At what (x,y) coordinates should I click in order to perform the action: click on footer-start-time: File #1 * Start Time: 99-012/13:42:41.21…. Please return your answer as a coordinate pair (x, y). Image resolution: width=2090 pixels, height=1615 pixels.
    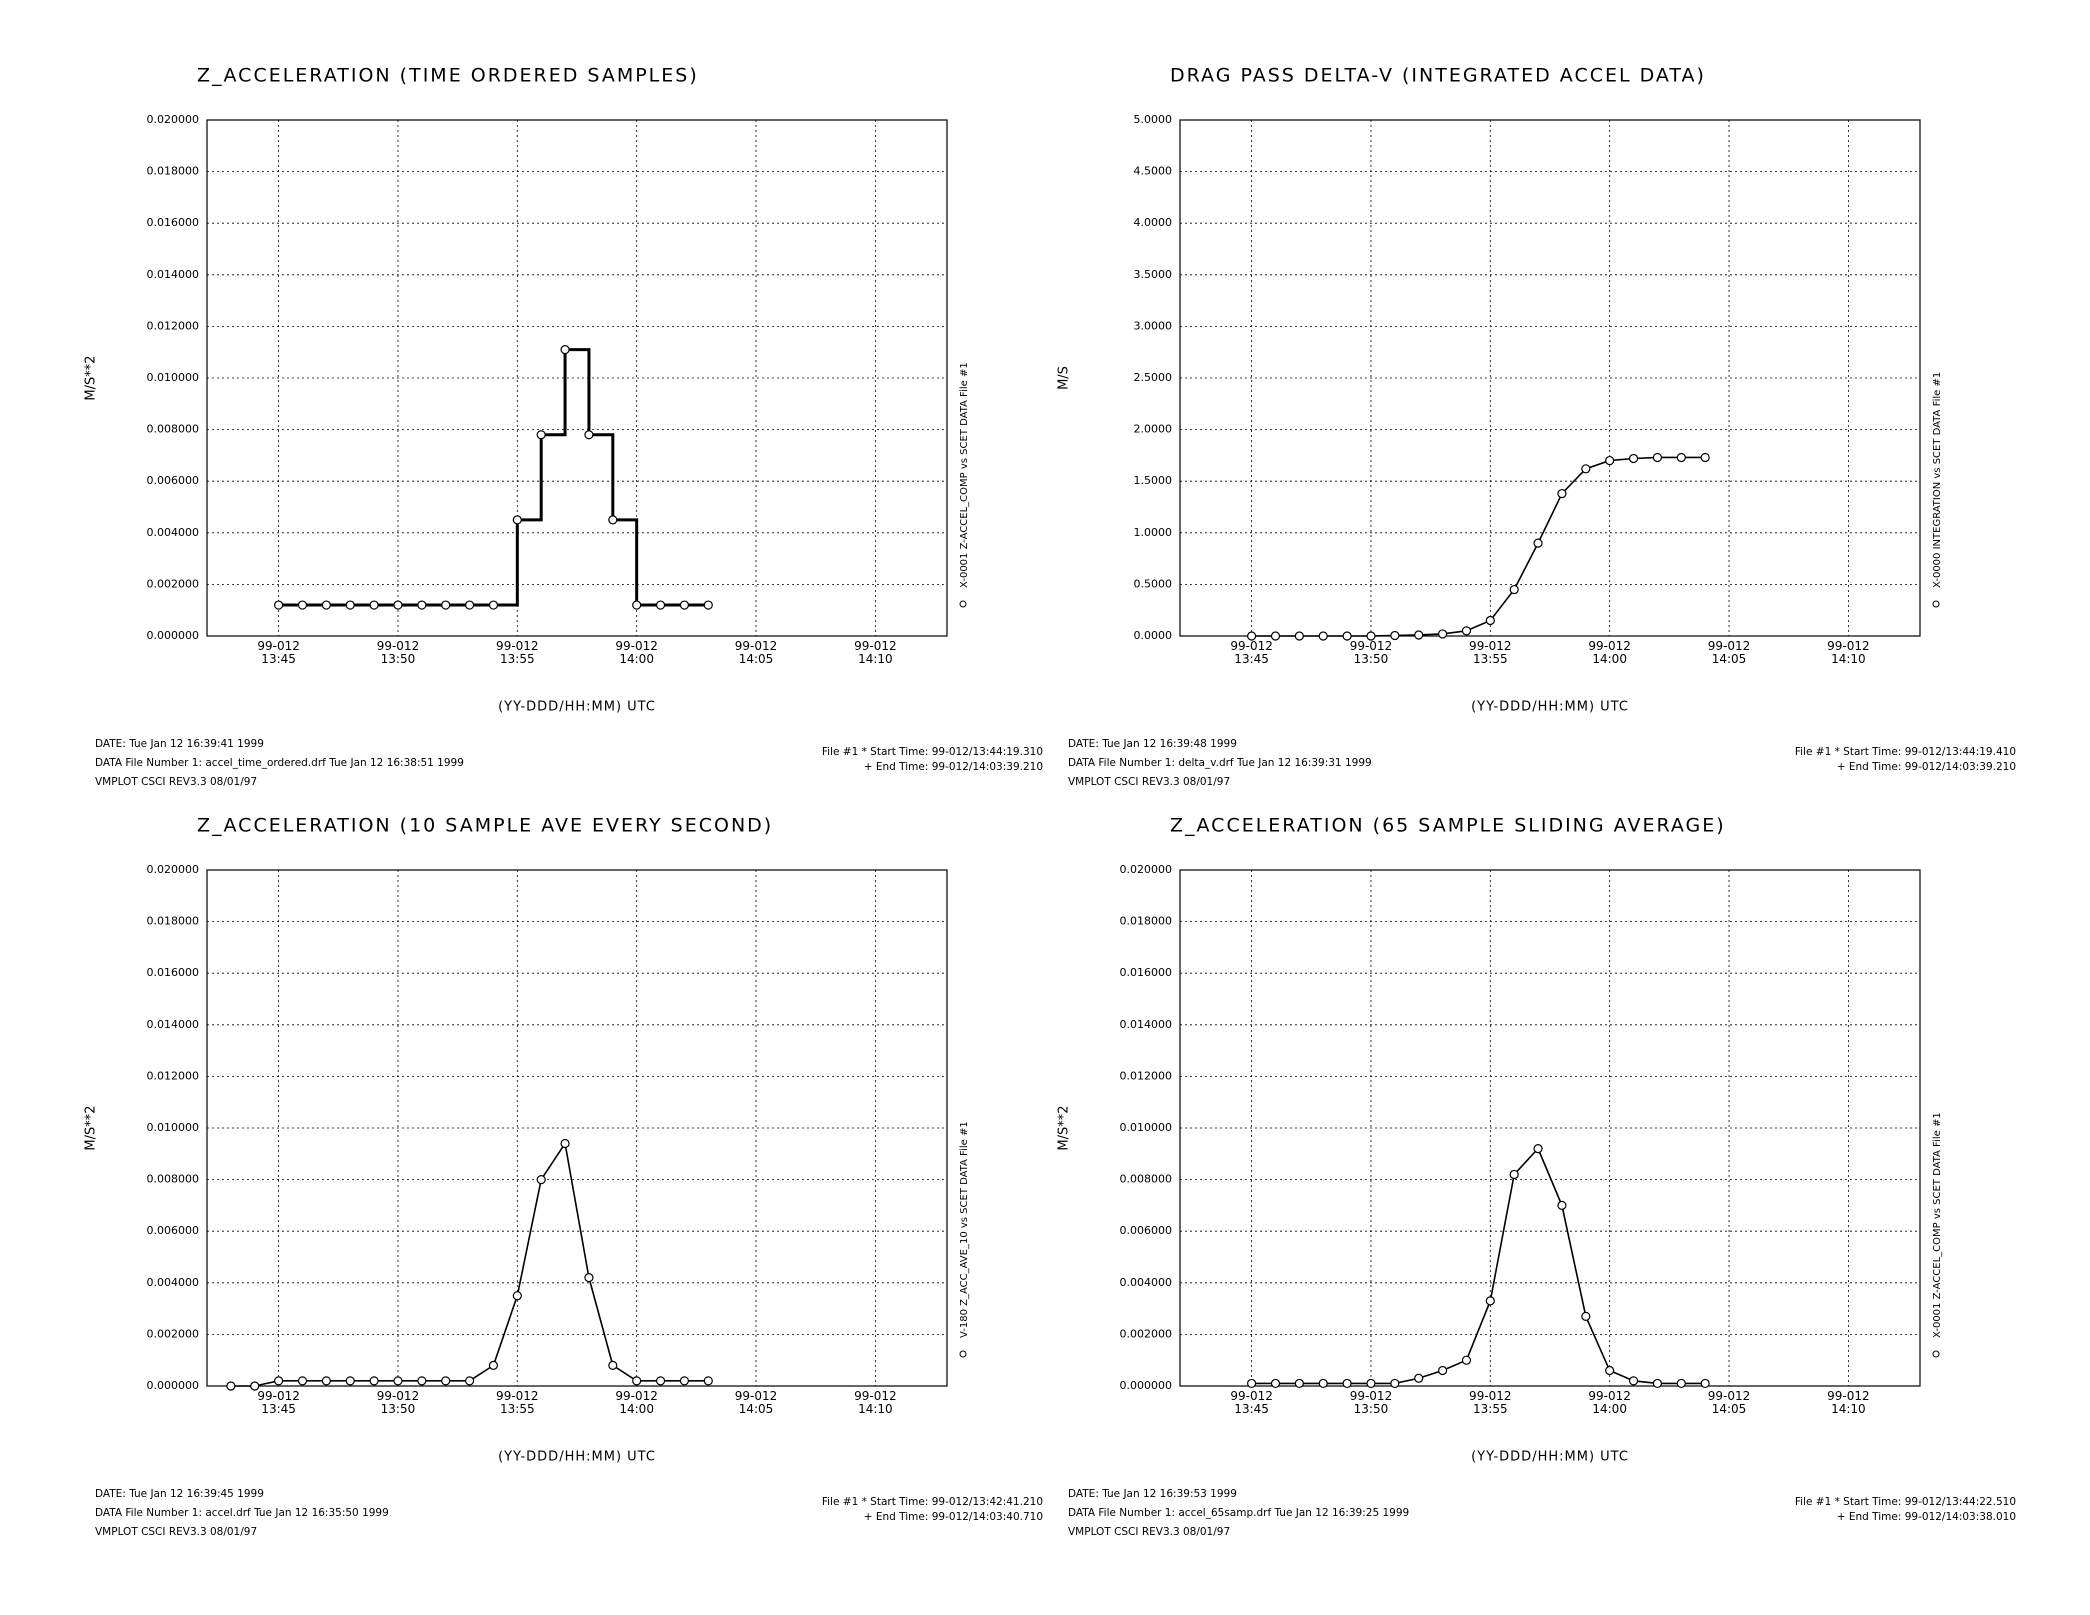
    Looking at the image, I should click on (932, 1502).